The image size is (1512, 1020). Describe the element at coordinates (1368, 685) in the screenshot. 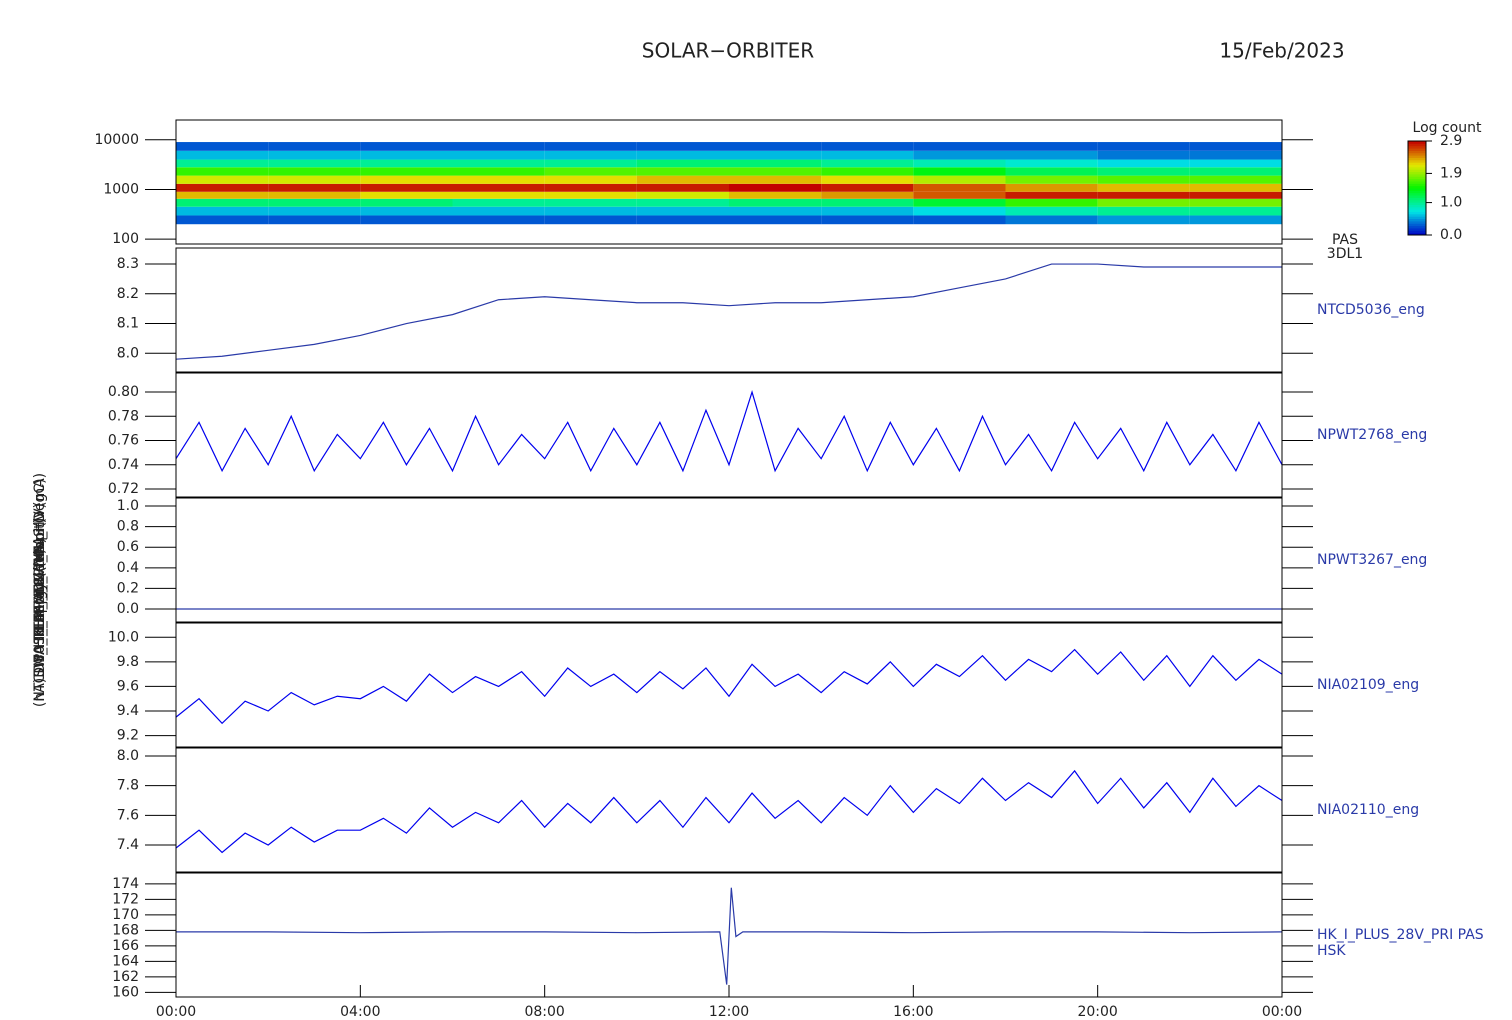

I see `series-label: NIA02109_eng` at that location.